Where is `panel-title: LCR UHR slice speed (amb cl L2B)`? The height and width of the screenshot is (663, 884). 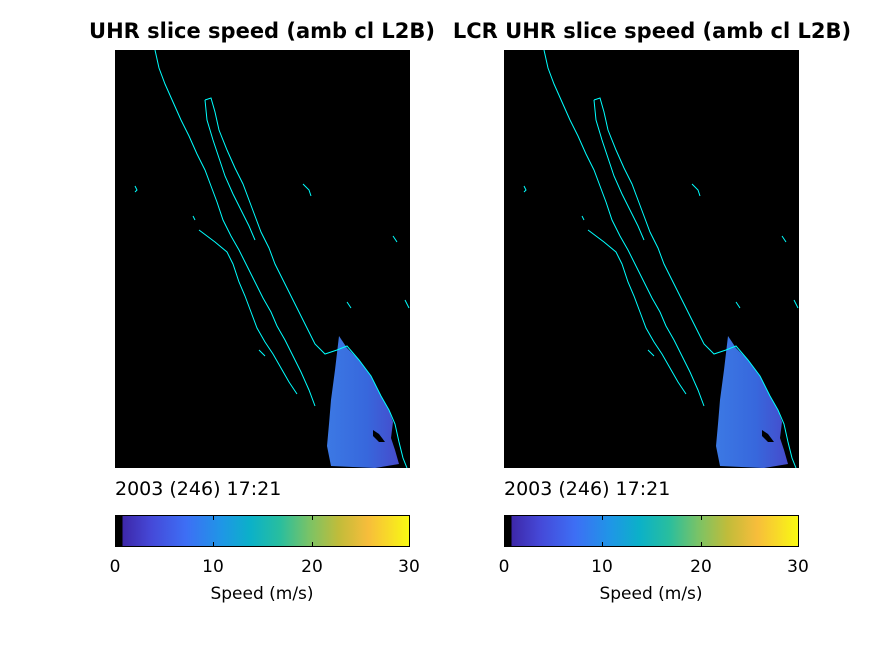
panel-title: LCR UHR slice speed (amb cl L2B) is located at coordinates (652, 31).